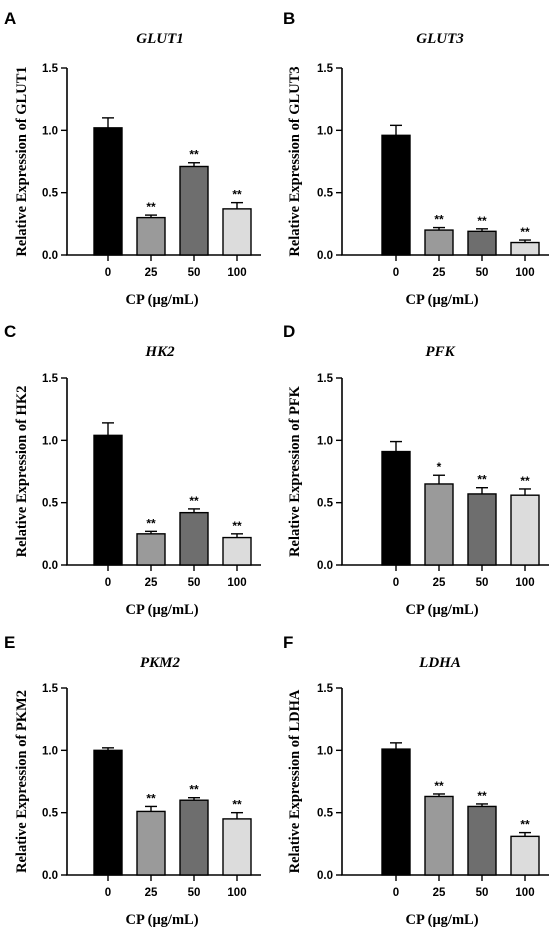 This screenshot has height=939, width=550. I want to click on panel-letter: C, so click(10, 331).